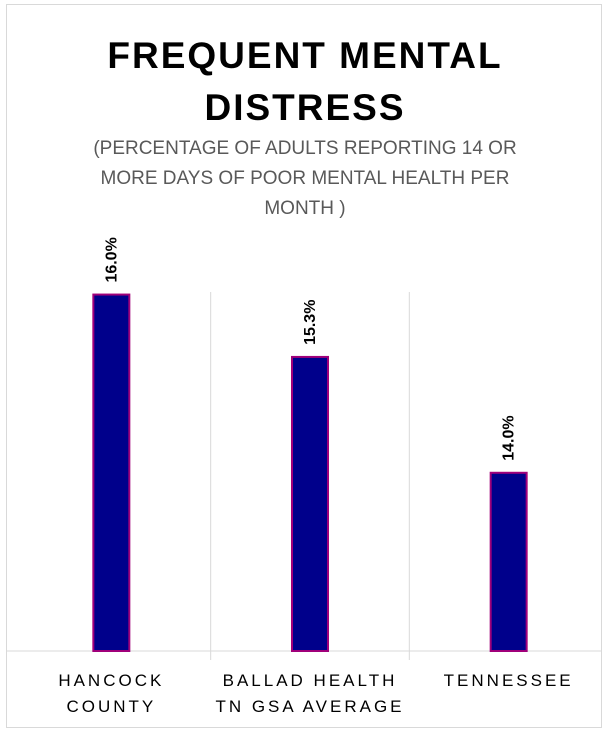 The height and width of the screenshot is (730, 608). I want to click on category-label: BALLAD HEALTH, so click(310, 680).